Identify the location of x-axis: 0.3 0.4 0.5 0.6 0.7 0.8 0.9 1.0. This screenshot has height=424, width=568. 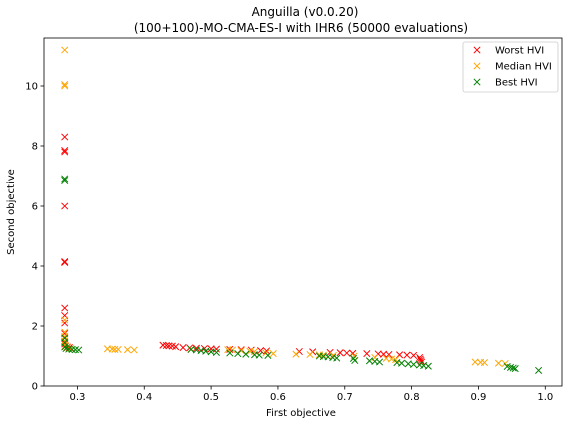
(311, 394).